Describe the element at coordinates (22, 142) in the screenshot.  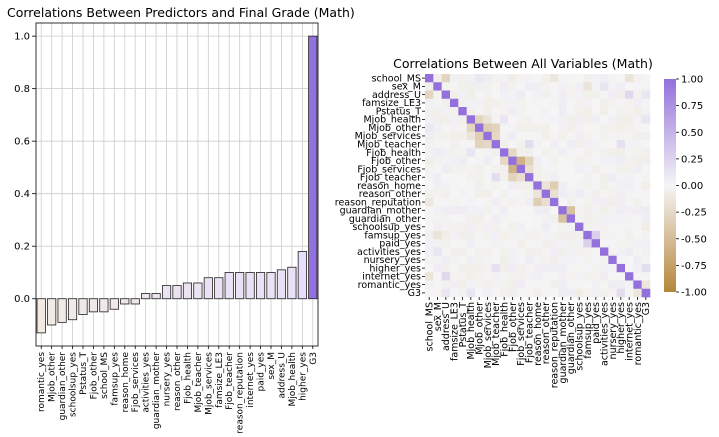
I see `bar-y-tick-label: 0.6` at that location.